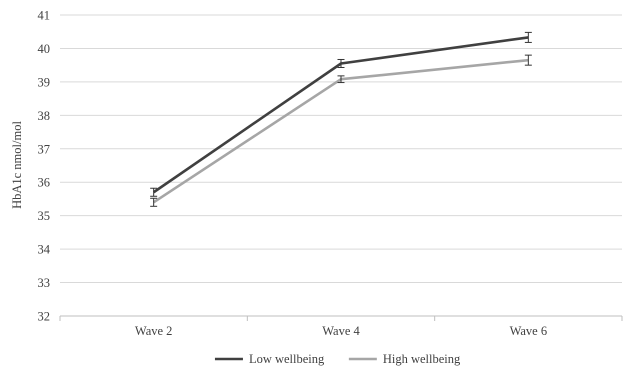 The image size is (634, 380). What do you see at coordinates (287, 359) in the screenshot?
I see `legend-label: Low wellbeing` at bounding box center [287, 359].